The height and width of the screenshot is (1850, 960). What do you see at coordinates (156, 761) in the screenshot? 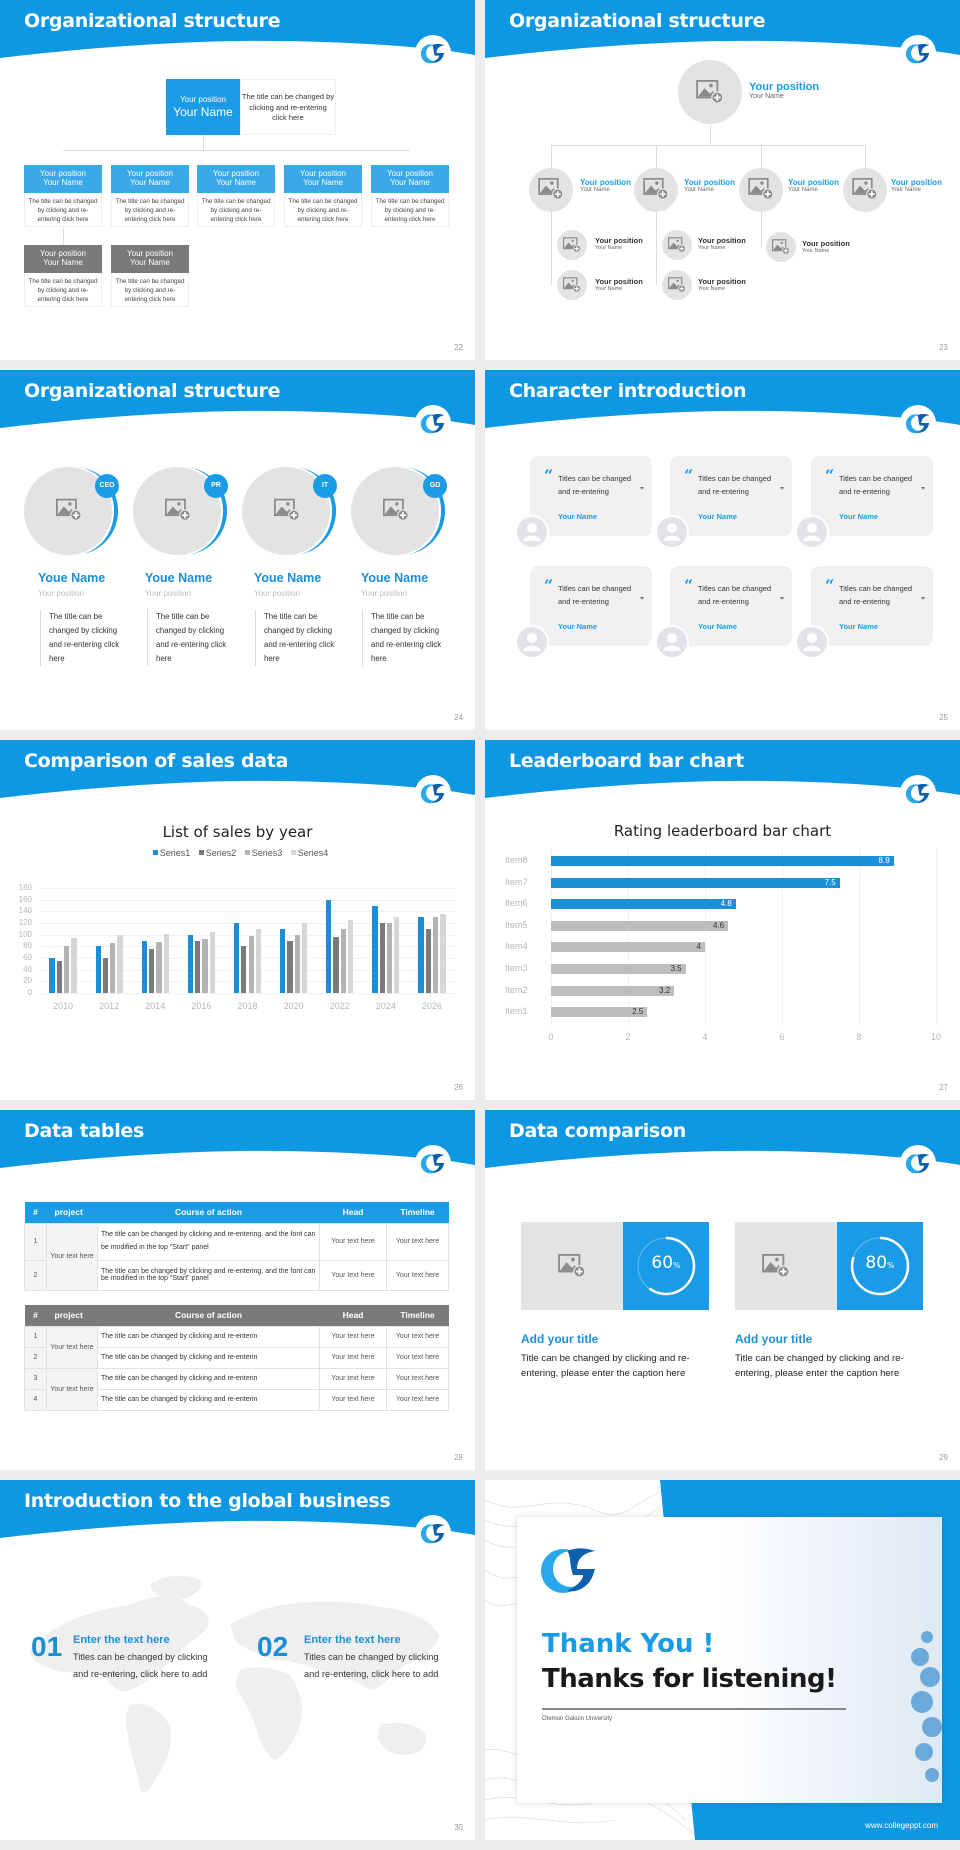
I see `slide-title: Comparison of sales data` at bounding box center [156, 761].